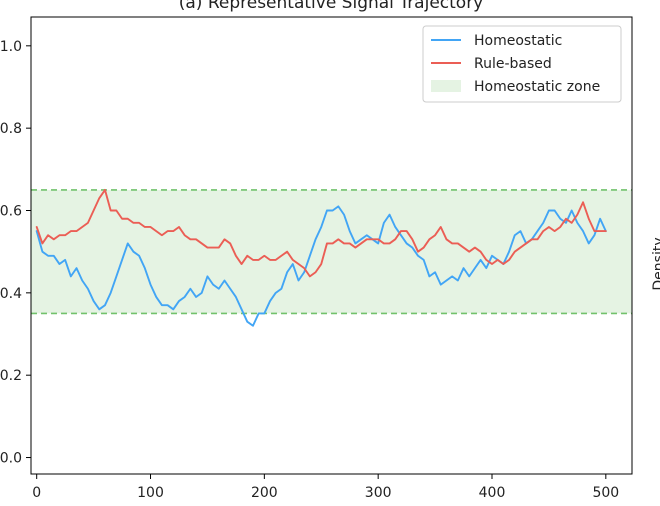  What do you see at coordinates (537, 87) in the screenshot?
I see `legend-label: Homeostatic zone` at bounding box center [537, 87].